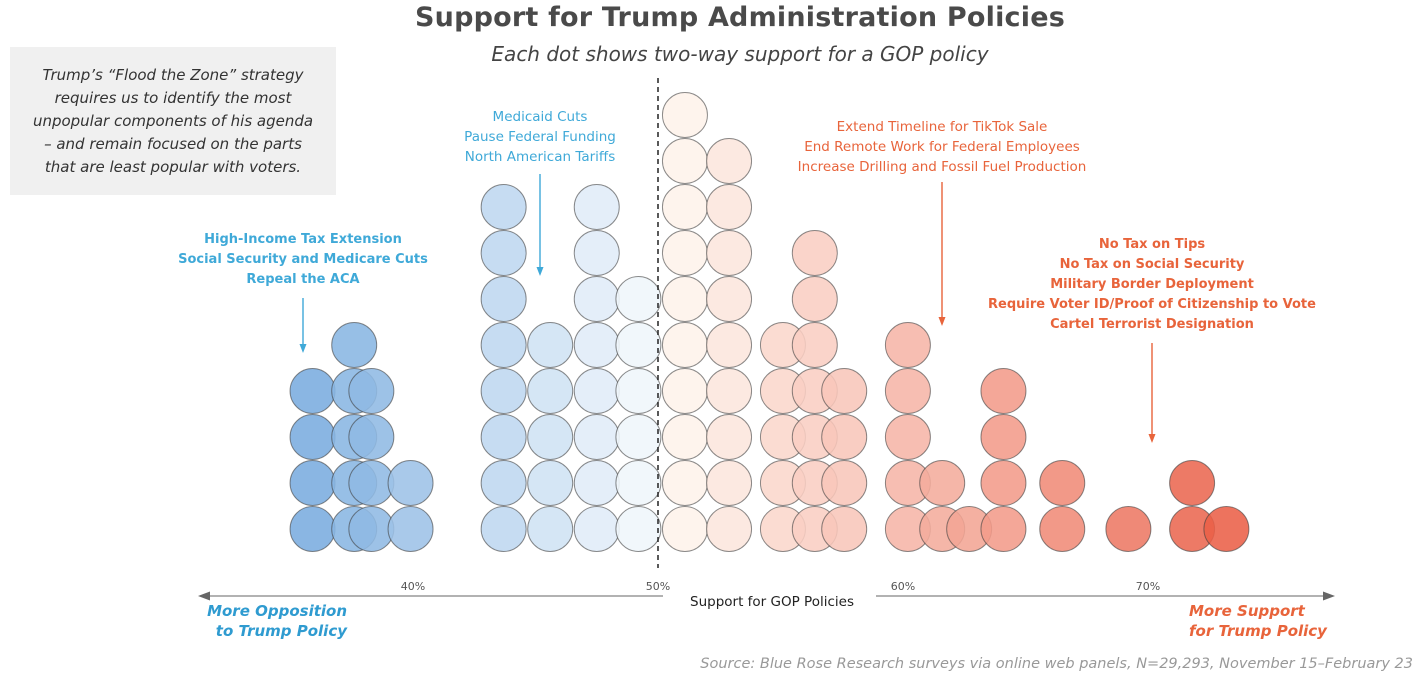 This screenshot has height=682, width=1417. What do you see at coordinates (1258, 631) in the screenshot?
I see `more-support-line: for Trump Policy` at bounding box center [1258, 631].